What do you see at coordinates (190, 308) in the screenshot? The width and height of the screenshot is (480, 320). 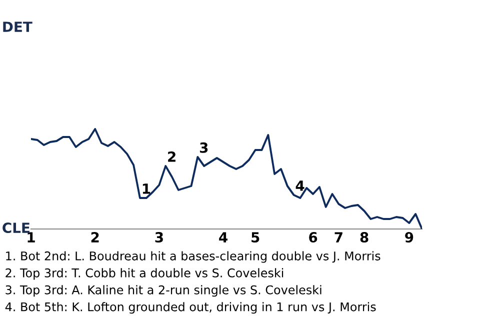 I see `text: 4. Bot 5th: K. Lofton grounded out, driving in 1 run vs J. Morris` at bounding box center [190, 308].